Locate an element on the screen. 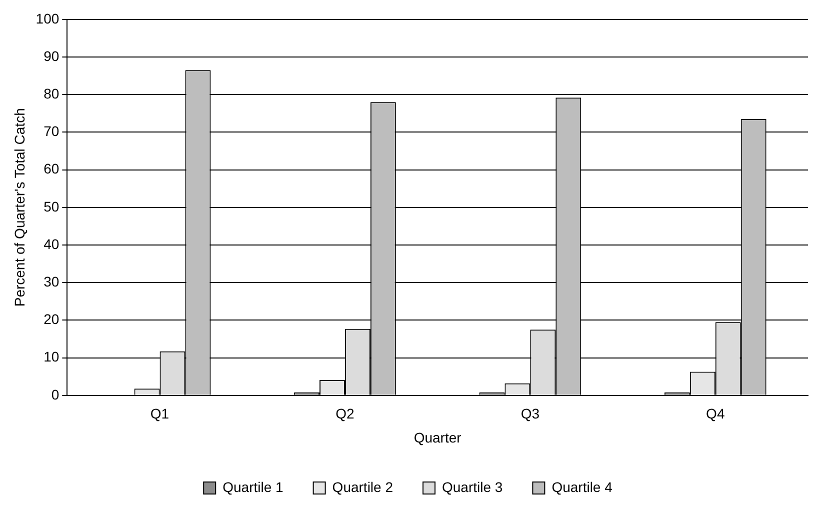 Image resolution: width=820 pixels, height=513 pixels. legend-label: Quartile 1 is located at coordinates (253, 486).